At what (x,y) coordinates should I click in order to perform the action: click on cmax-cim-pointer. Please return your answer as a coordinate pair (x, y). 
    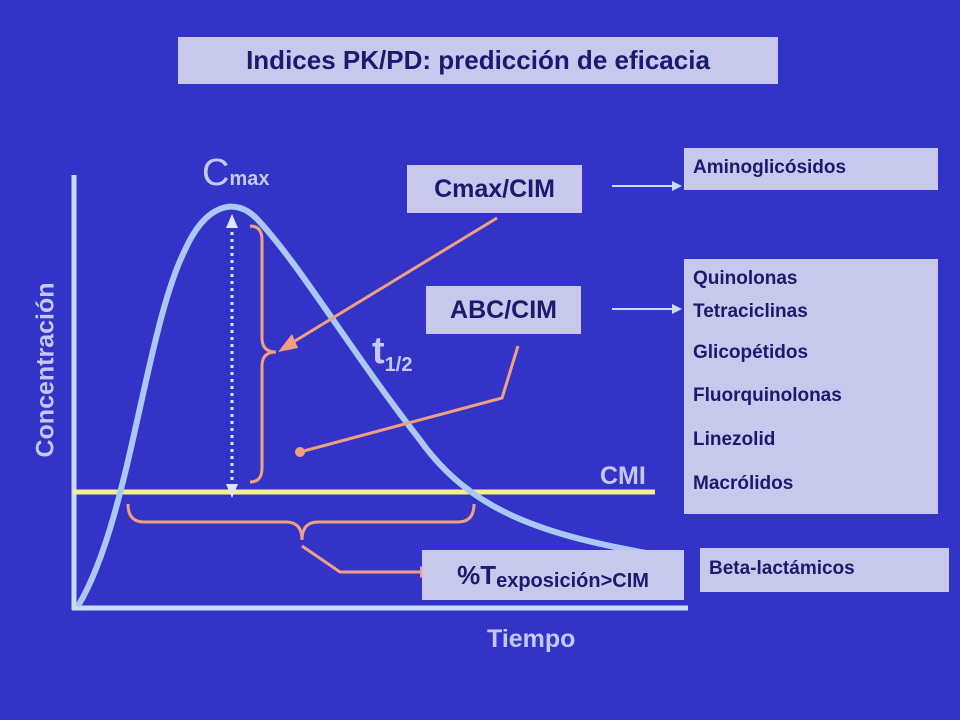
    Looking at the image, I should click on (393, 281).